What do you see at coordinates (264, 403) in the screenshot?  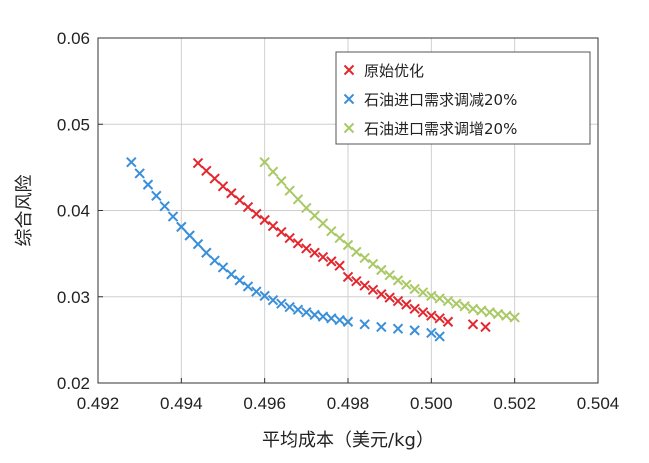 I see `x-tick-label: 0.496` at bounding box center [264, 403].